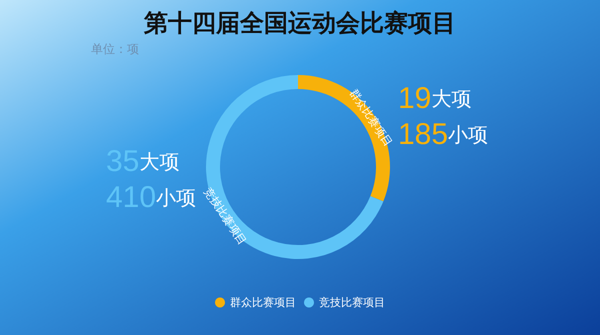  I want to click on chart-title: 第十四届全国运动会比赛项目, so click(299, 23).